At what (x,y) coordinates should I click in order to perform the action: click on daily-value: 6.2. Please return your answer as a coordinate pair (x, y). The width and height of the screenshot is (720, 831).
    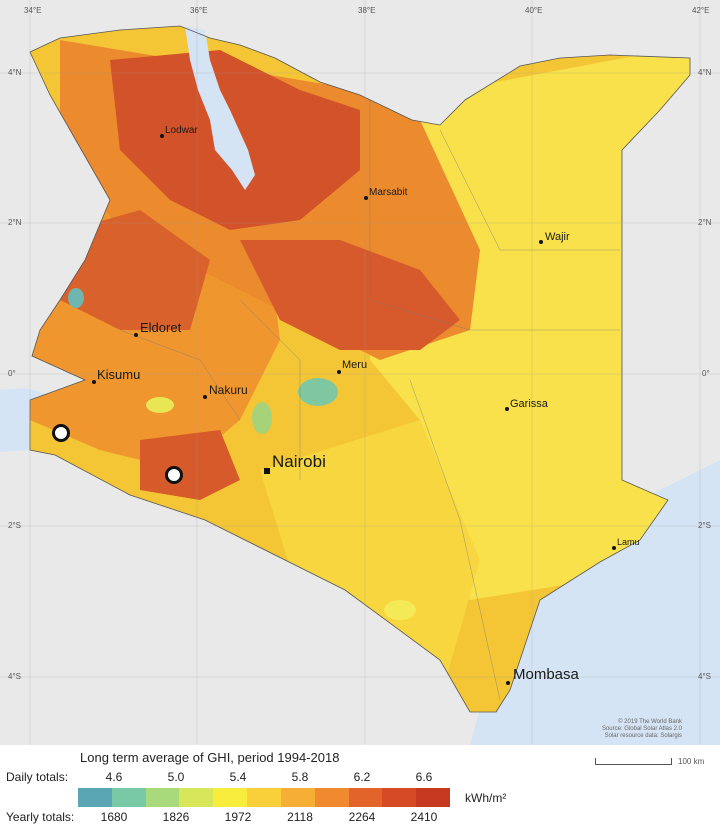
    Looking at the image, I should click on (362, 777).